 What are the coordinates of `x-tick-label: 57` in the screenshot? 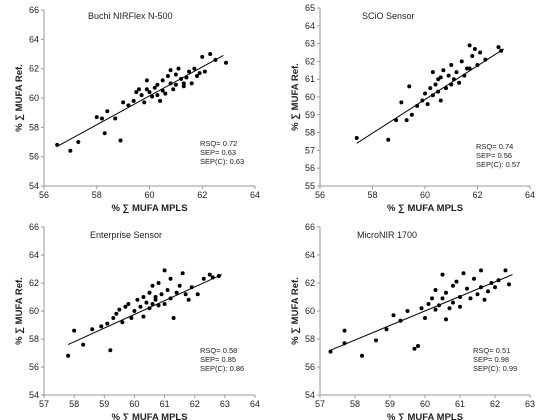 It's located at (44, 404).